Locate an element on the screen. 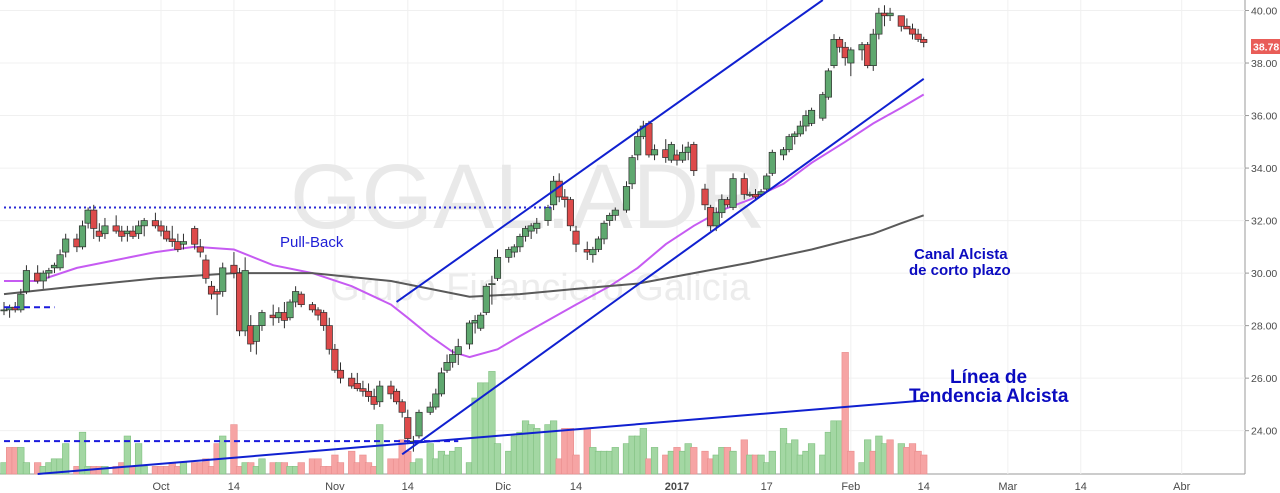 This screenshot has height=493, width=1280. annotation-pull-back: Pull-Back is located at coordinates (312, 242).